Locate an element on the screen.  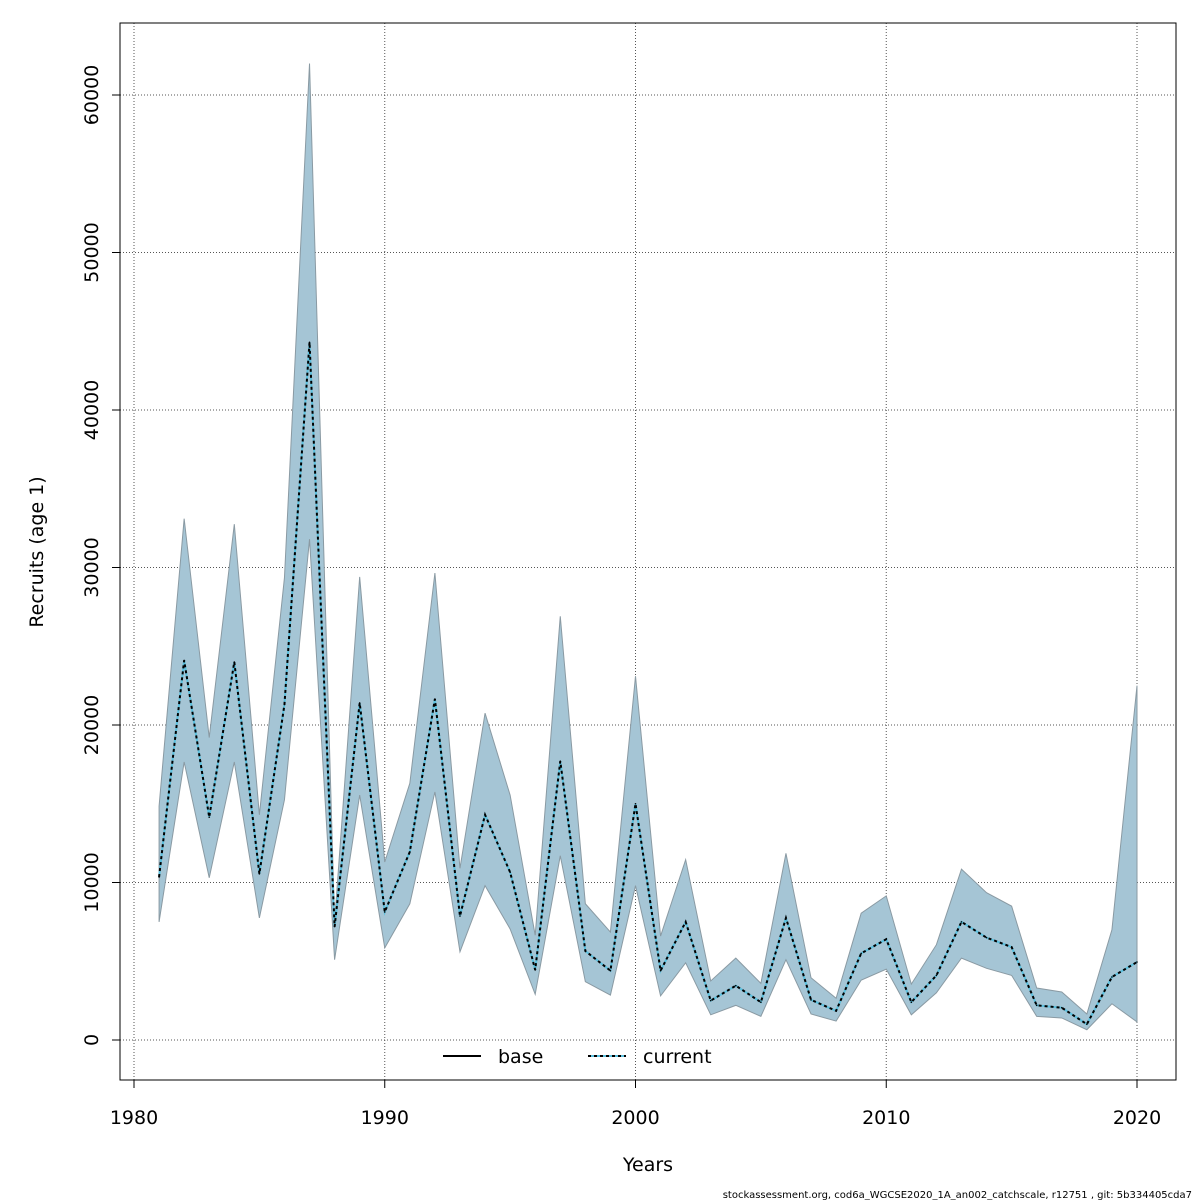
x-tick-label: 2020 is located at coordinates (1137, 1118).